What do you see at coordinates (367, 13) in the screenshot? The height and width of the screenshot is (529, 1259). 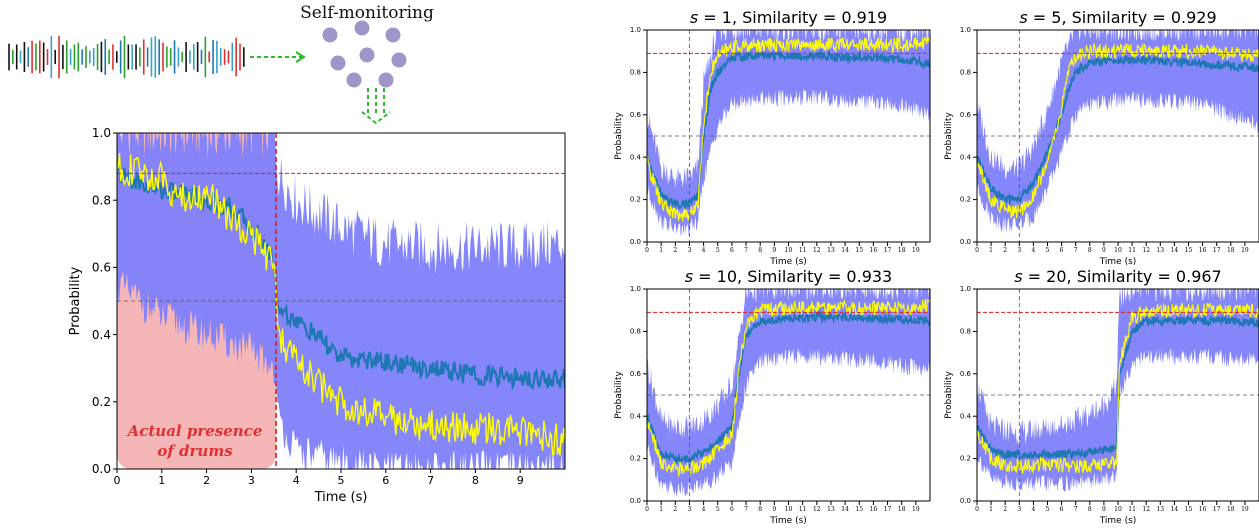 I see `self-monitoring-label: Self-monitoring` at bounding box center [367, 13].